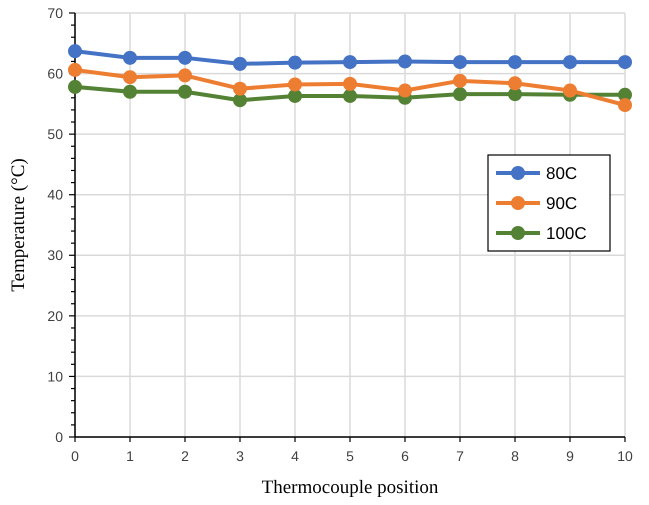 Image resolution: width=649 pixels, height=505 pixels. What do you see at coordinates (350, 456) in the screenshot?
I see `x-tick-label: 5` at bounding box center [350, 456].